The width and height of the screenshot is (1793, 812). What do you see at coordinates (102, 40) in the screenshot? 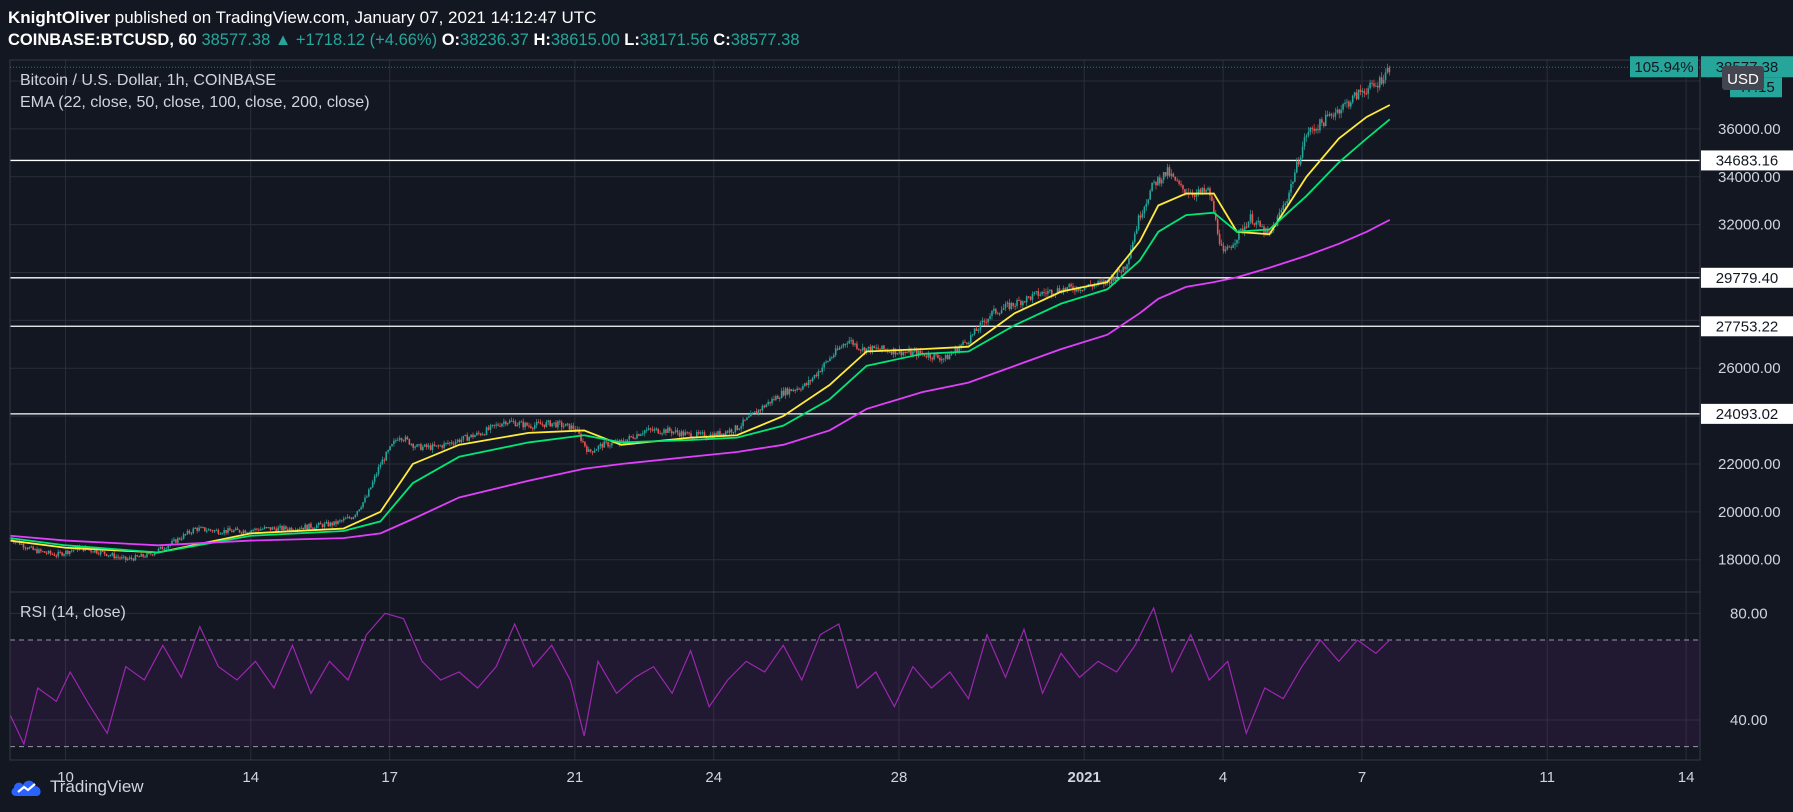
I see `symbol-label: COINBASE:BTCUSD, 60` at bounding box center [102, 40].